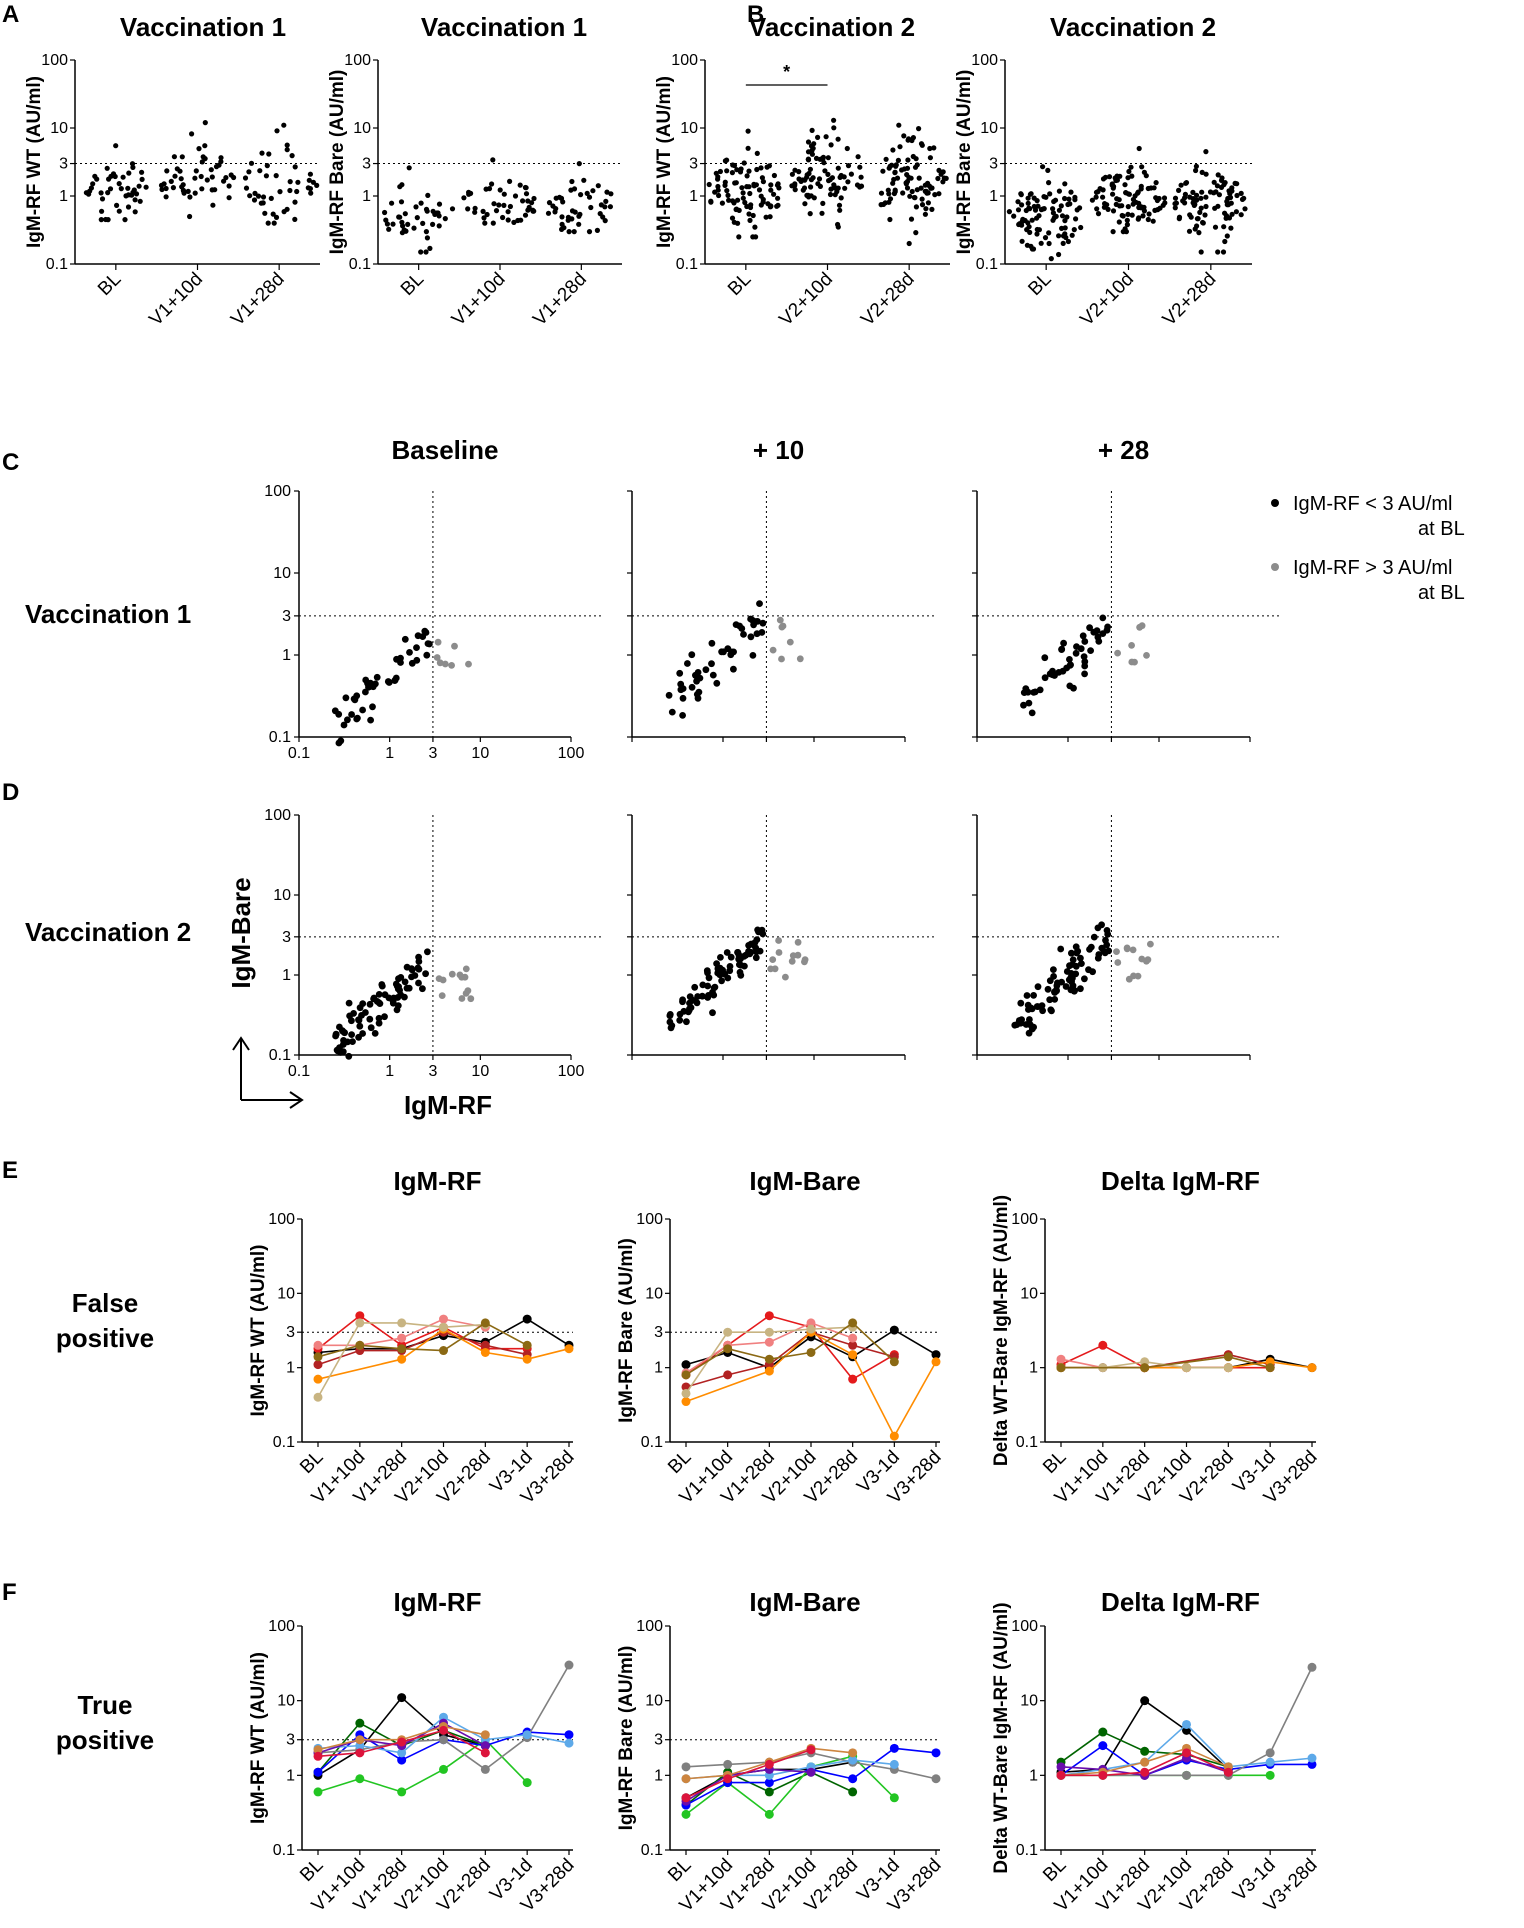 This screenshot has width=1524, height=1928. Describe the element at coordinates (258, 1738) in the screenshot. I see `y-axis-label: IgM-RF WT (AU/ml)` at that location.